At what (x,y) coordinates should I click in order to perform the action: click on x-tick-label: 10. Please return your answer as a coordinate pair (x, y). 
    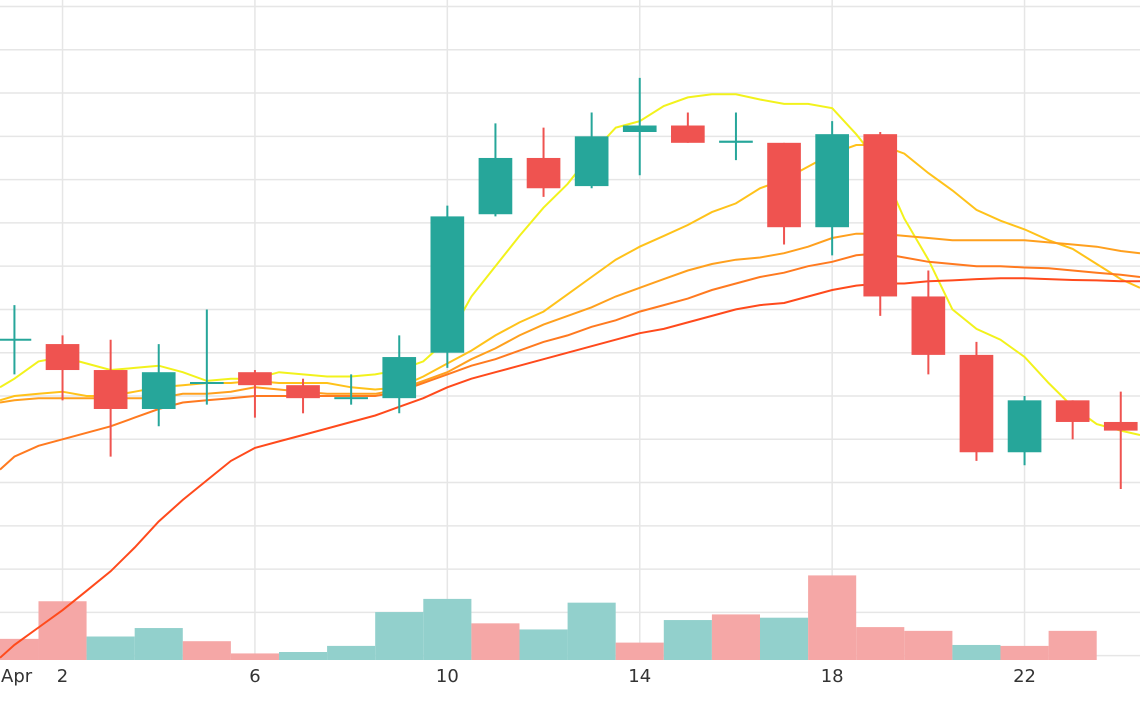
    Looking at the image, I should click on (447, 676).